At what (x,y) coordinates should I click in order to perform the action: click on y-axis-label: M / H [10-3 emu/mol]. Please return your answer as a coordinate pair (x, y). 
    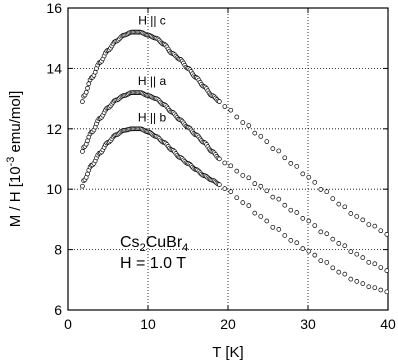
    Looking at the image, I should click on (14, 159).